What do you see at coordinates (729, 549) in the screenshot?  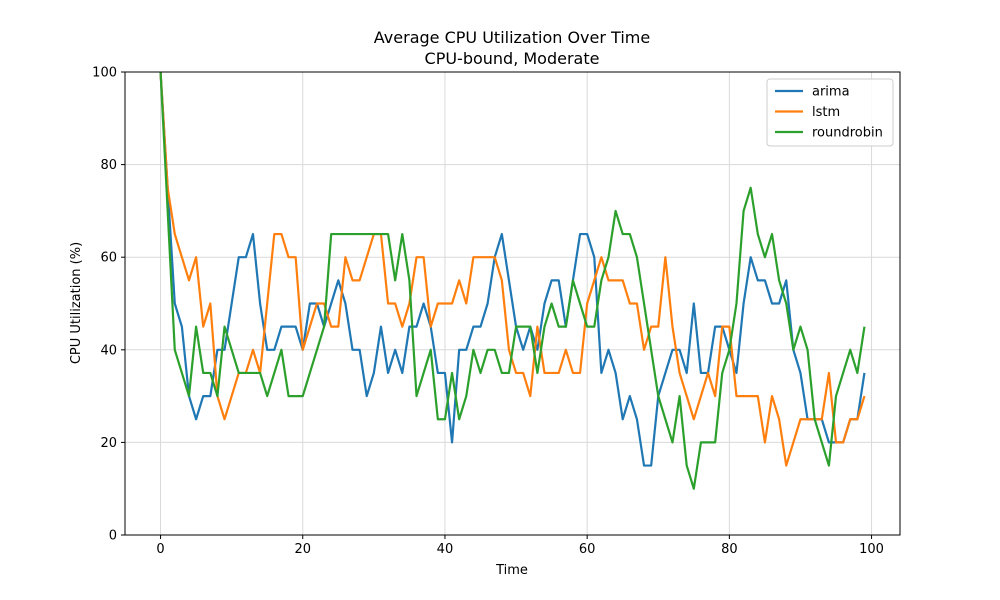 I see `x-tick-label: 80` at bounding box center [729, 549].